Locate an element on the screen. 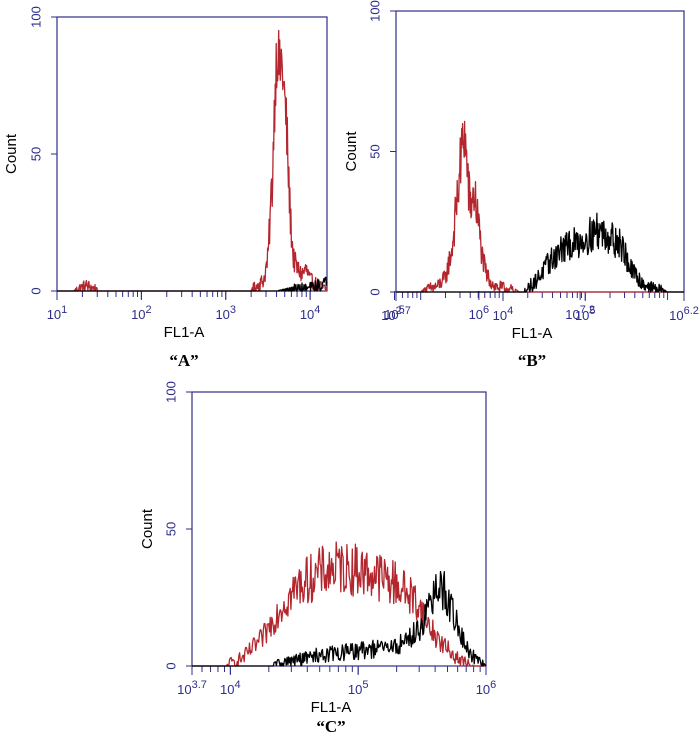 Image resolution: width=700 pixels, height=742 pixels. x-tick-label: 107.2 is located at coordinates (580, 313).